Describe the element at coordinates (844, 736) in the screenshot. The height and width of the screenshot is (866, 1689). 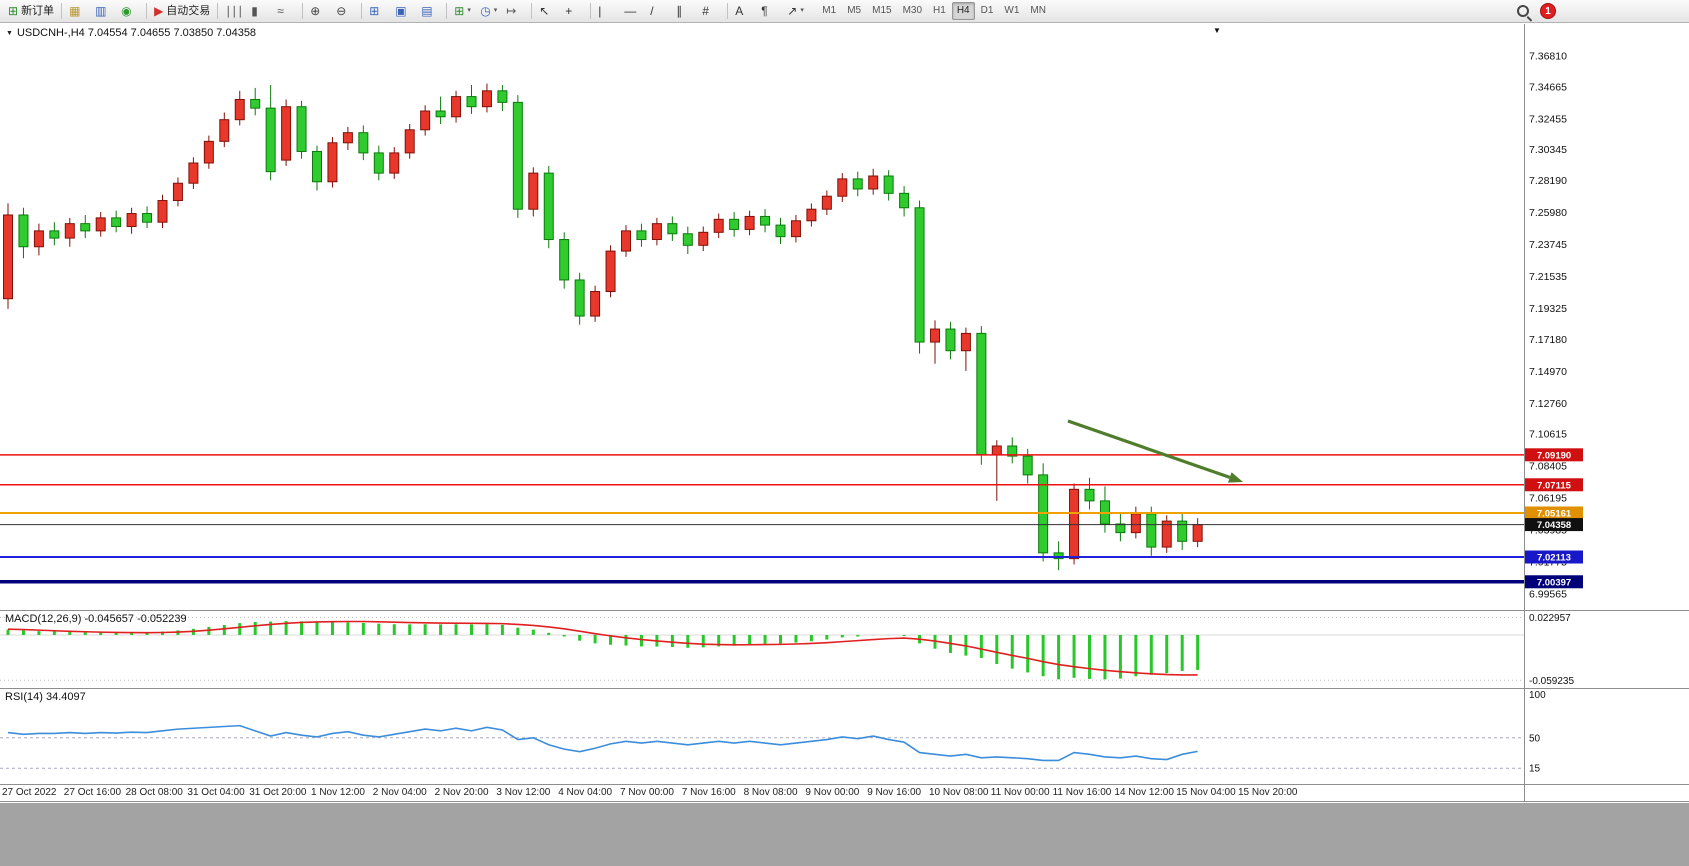
I see `rsi-panel: 100 50 15` at that location.